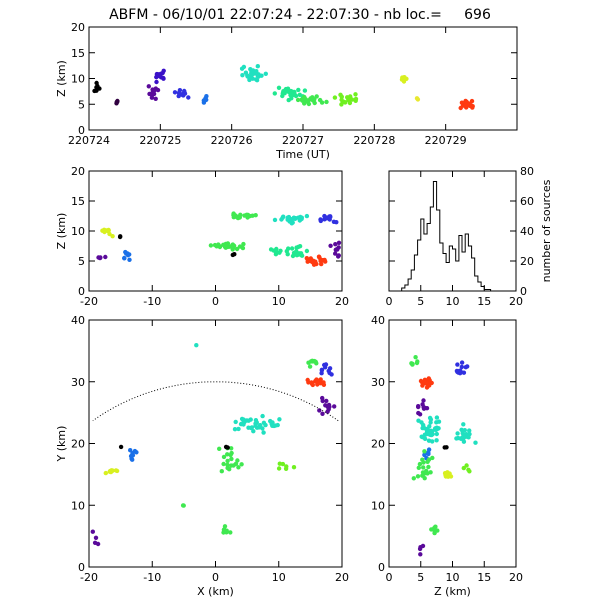  I want to click on z_histogram-xtick-label: 0, so click(389, 301).